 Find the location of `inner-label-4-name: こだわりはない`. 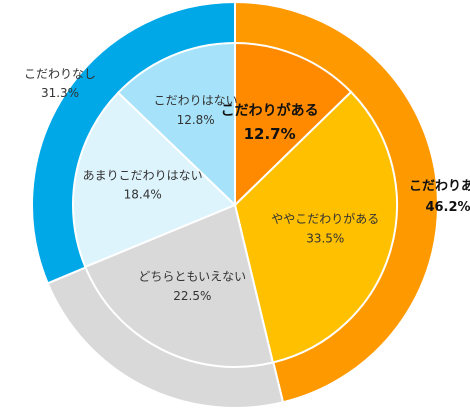

inner-label-4-name: こだわりはない is located at coordinates (196, 101).